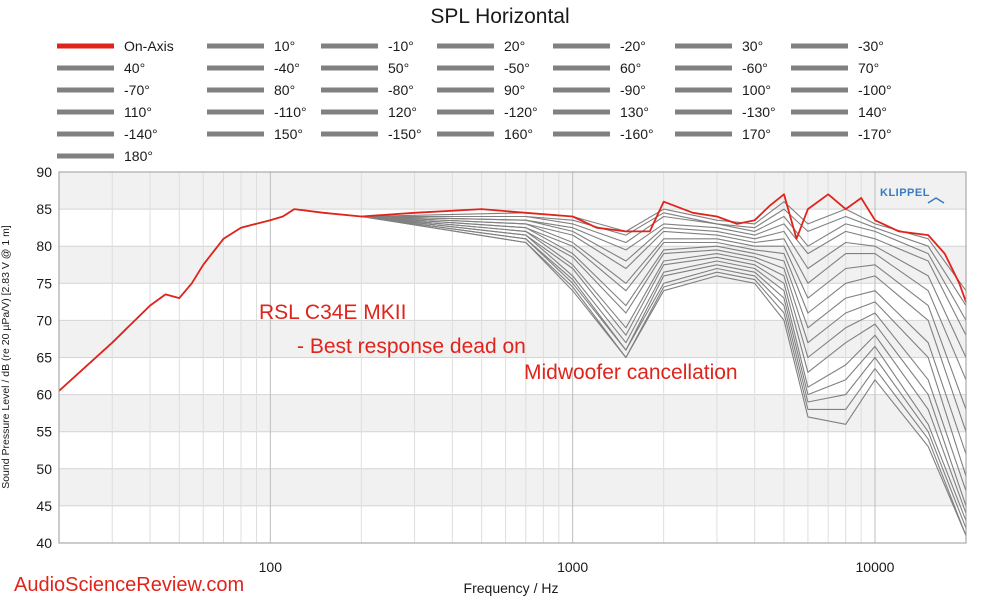  Describe the element at coordinates (44, 358) in the screenshot. I see `y-tick-label: 65` at that location.